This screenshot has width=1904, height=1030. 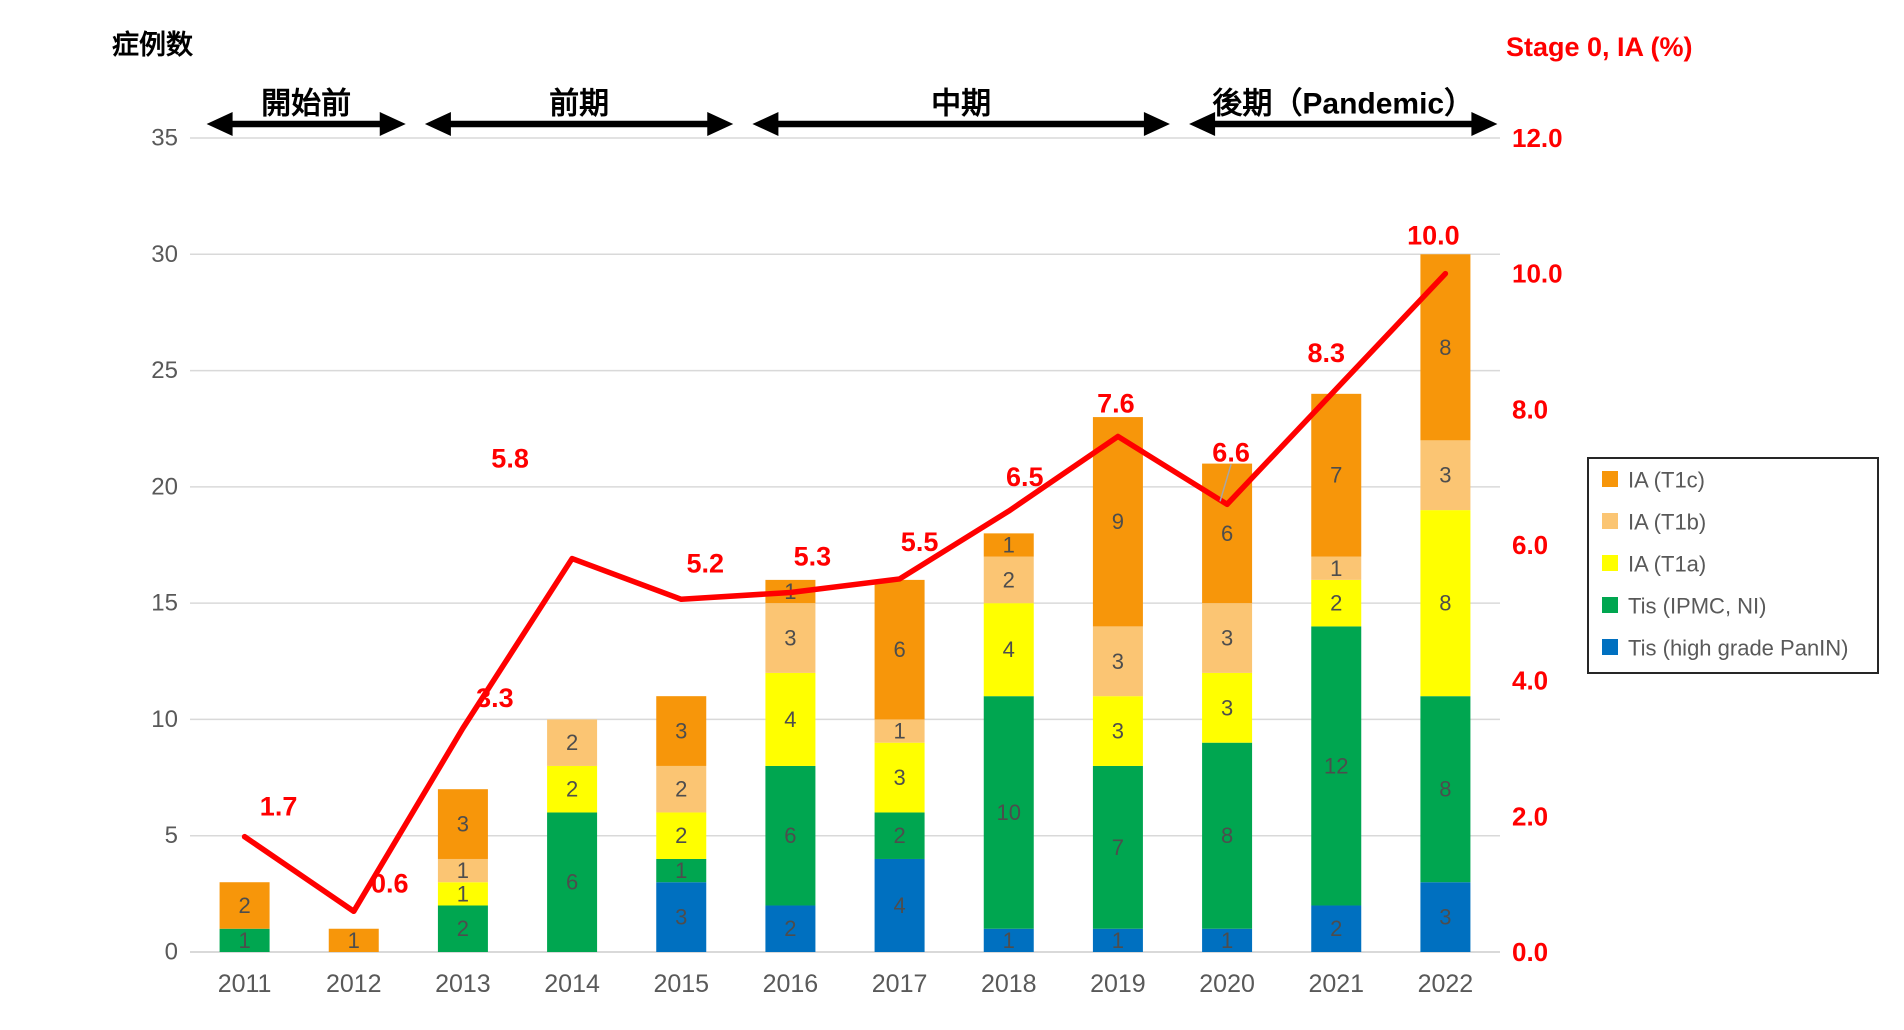 What do you see at coordinates (245, 984) in the screenshot?
I see `x-category-label: 2011` at bounding box center [245, 984].